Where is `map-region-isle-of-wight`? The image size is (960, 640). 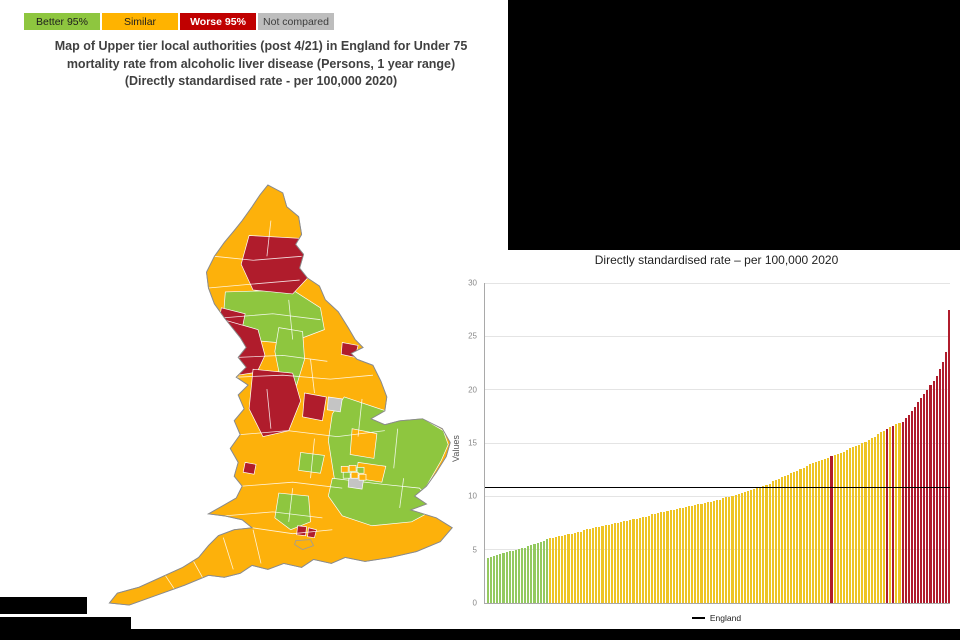 map-region-isle-of-wight is located at coordinates (304, 544).